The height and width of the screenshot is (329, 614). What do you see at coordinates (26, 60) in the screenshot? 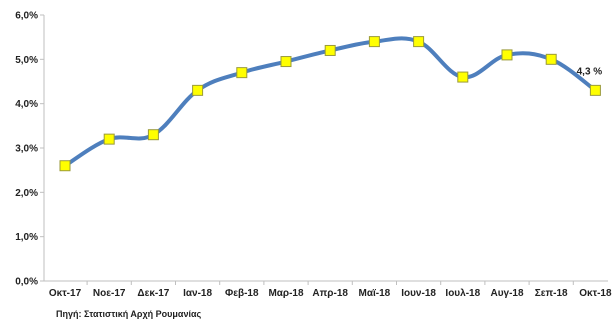
I see `y-tick-label: 5,0%` at bounding box center [26, 60].